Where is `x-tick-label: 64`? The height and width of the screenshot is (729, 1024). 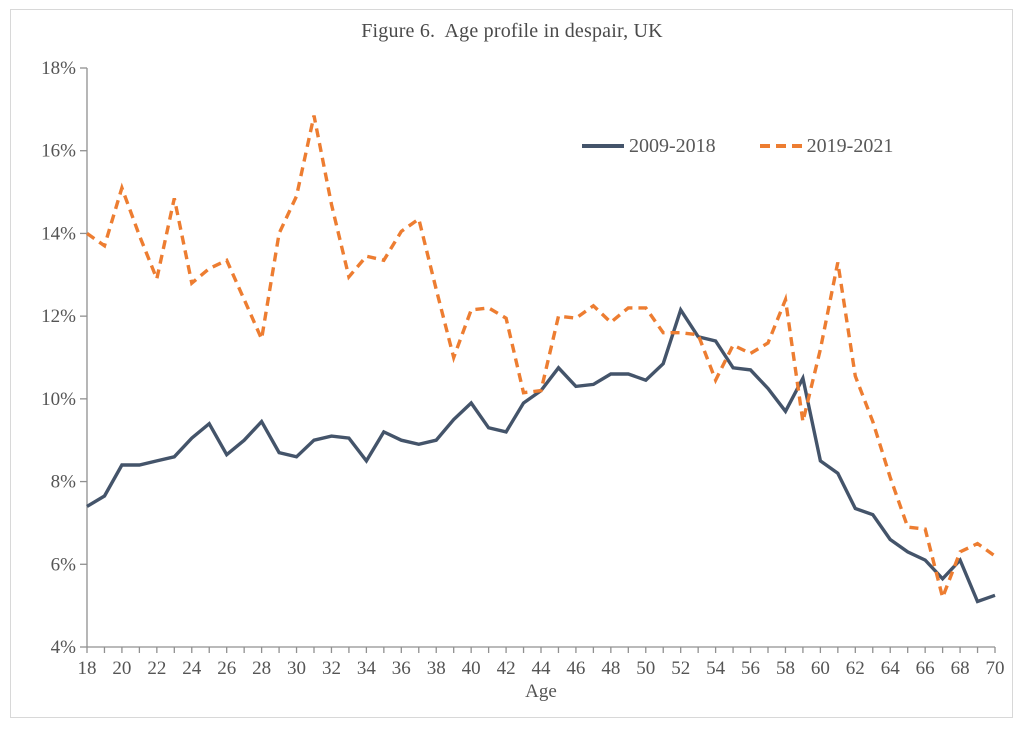
x-tick-label: 64 is located at coordinates (891, 668).